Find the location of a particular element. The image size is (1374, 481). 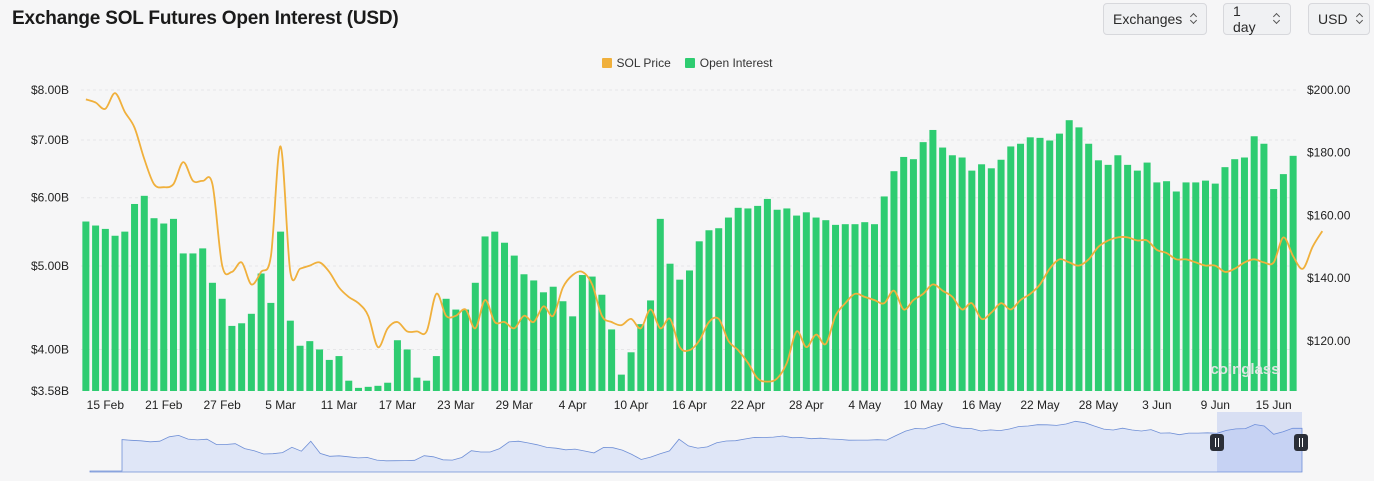

legend-item-price: SOL Price is located at coordinates (636, 63).